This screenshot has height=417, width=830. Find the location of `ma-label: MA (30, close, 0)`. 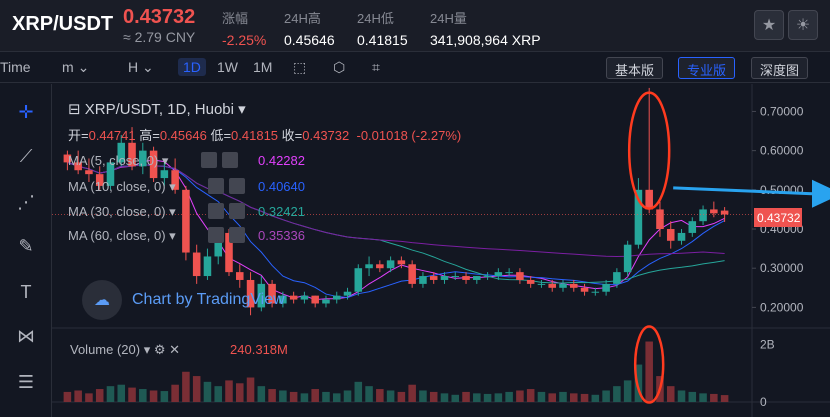

ma-label: MA (30, close, 0) is located at coordinates (117, 211).